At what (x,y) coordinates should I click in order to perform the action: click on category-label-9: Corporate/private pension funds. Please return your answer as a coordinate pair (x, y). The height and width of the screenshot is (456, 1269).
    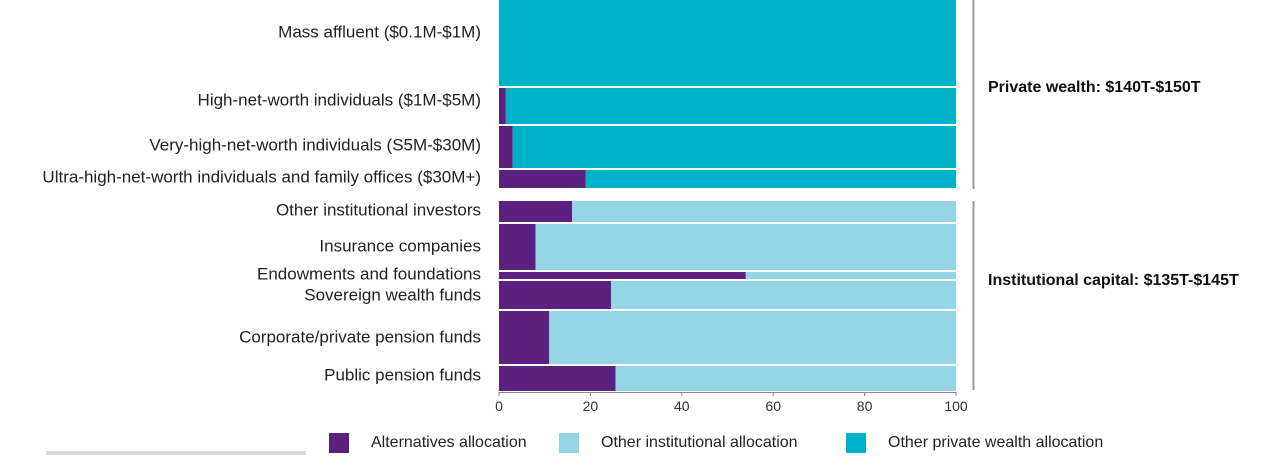
    Looking at the image, I should click on (360, 336).